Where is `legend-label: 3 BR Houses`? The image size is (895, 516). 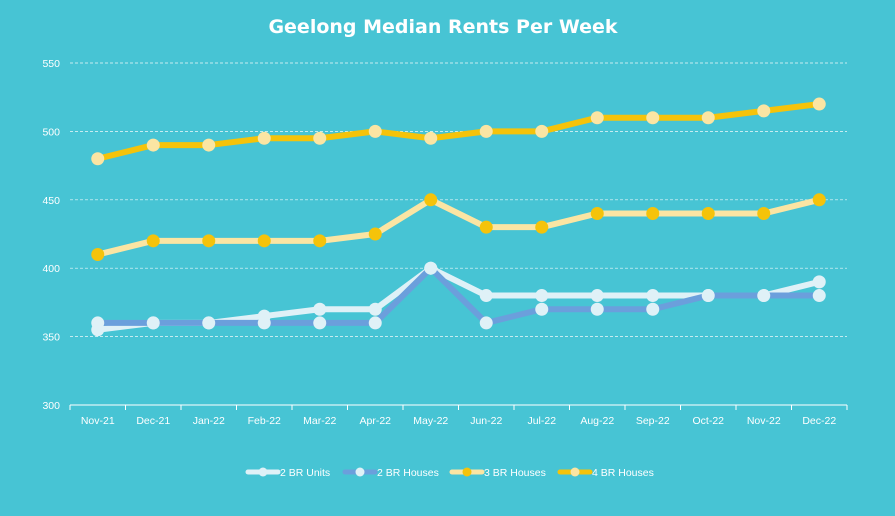 legend-label: 3 BR Houses is located at coordinates (515, 473).